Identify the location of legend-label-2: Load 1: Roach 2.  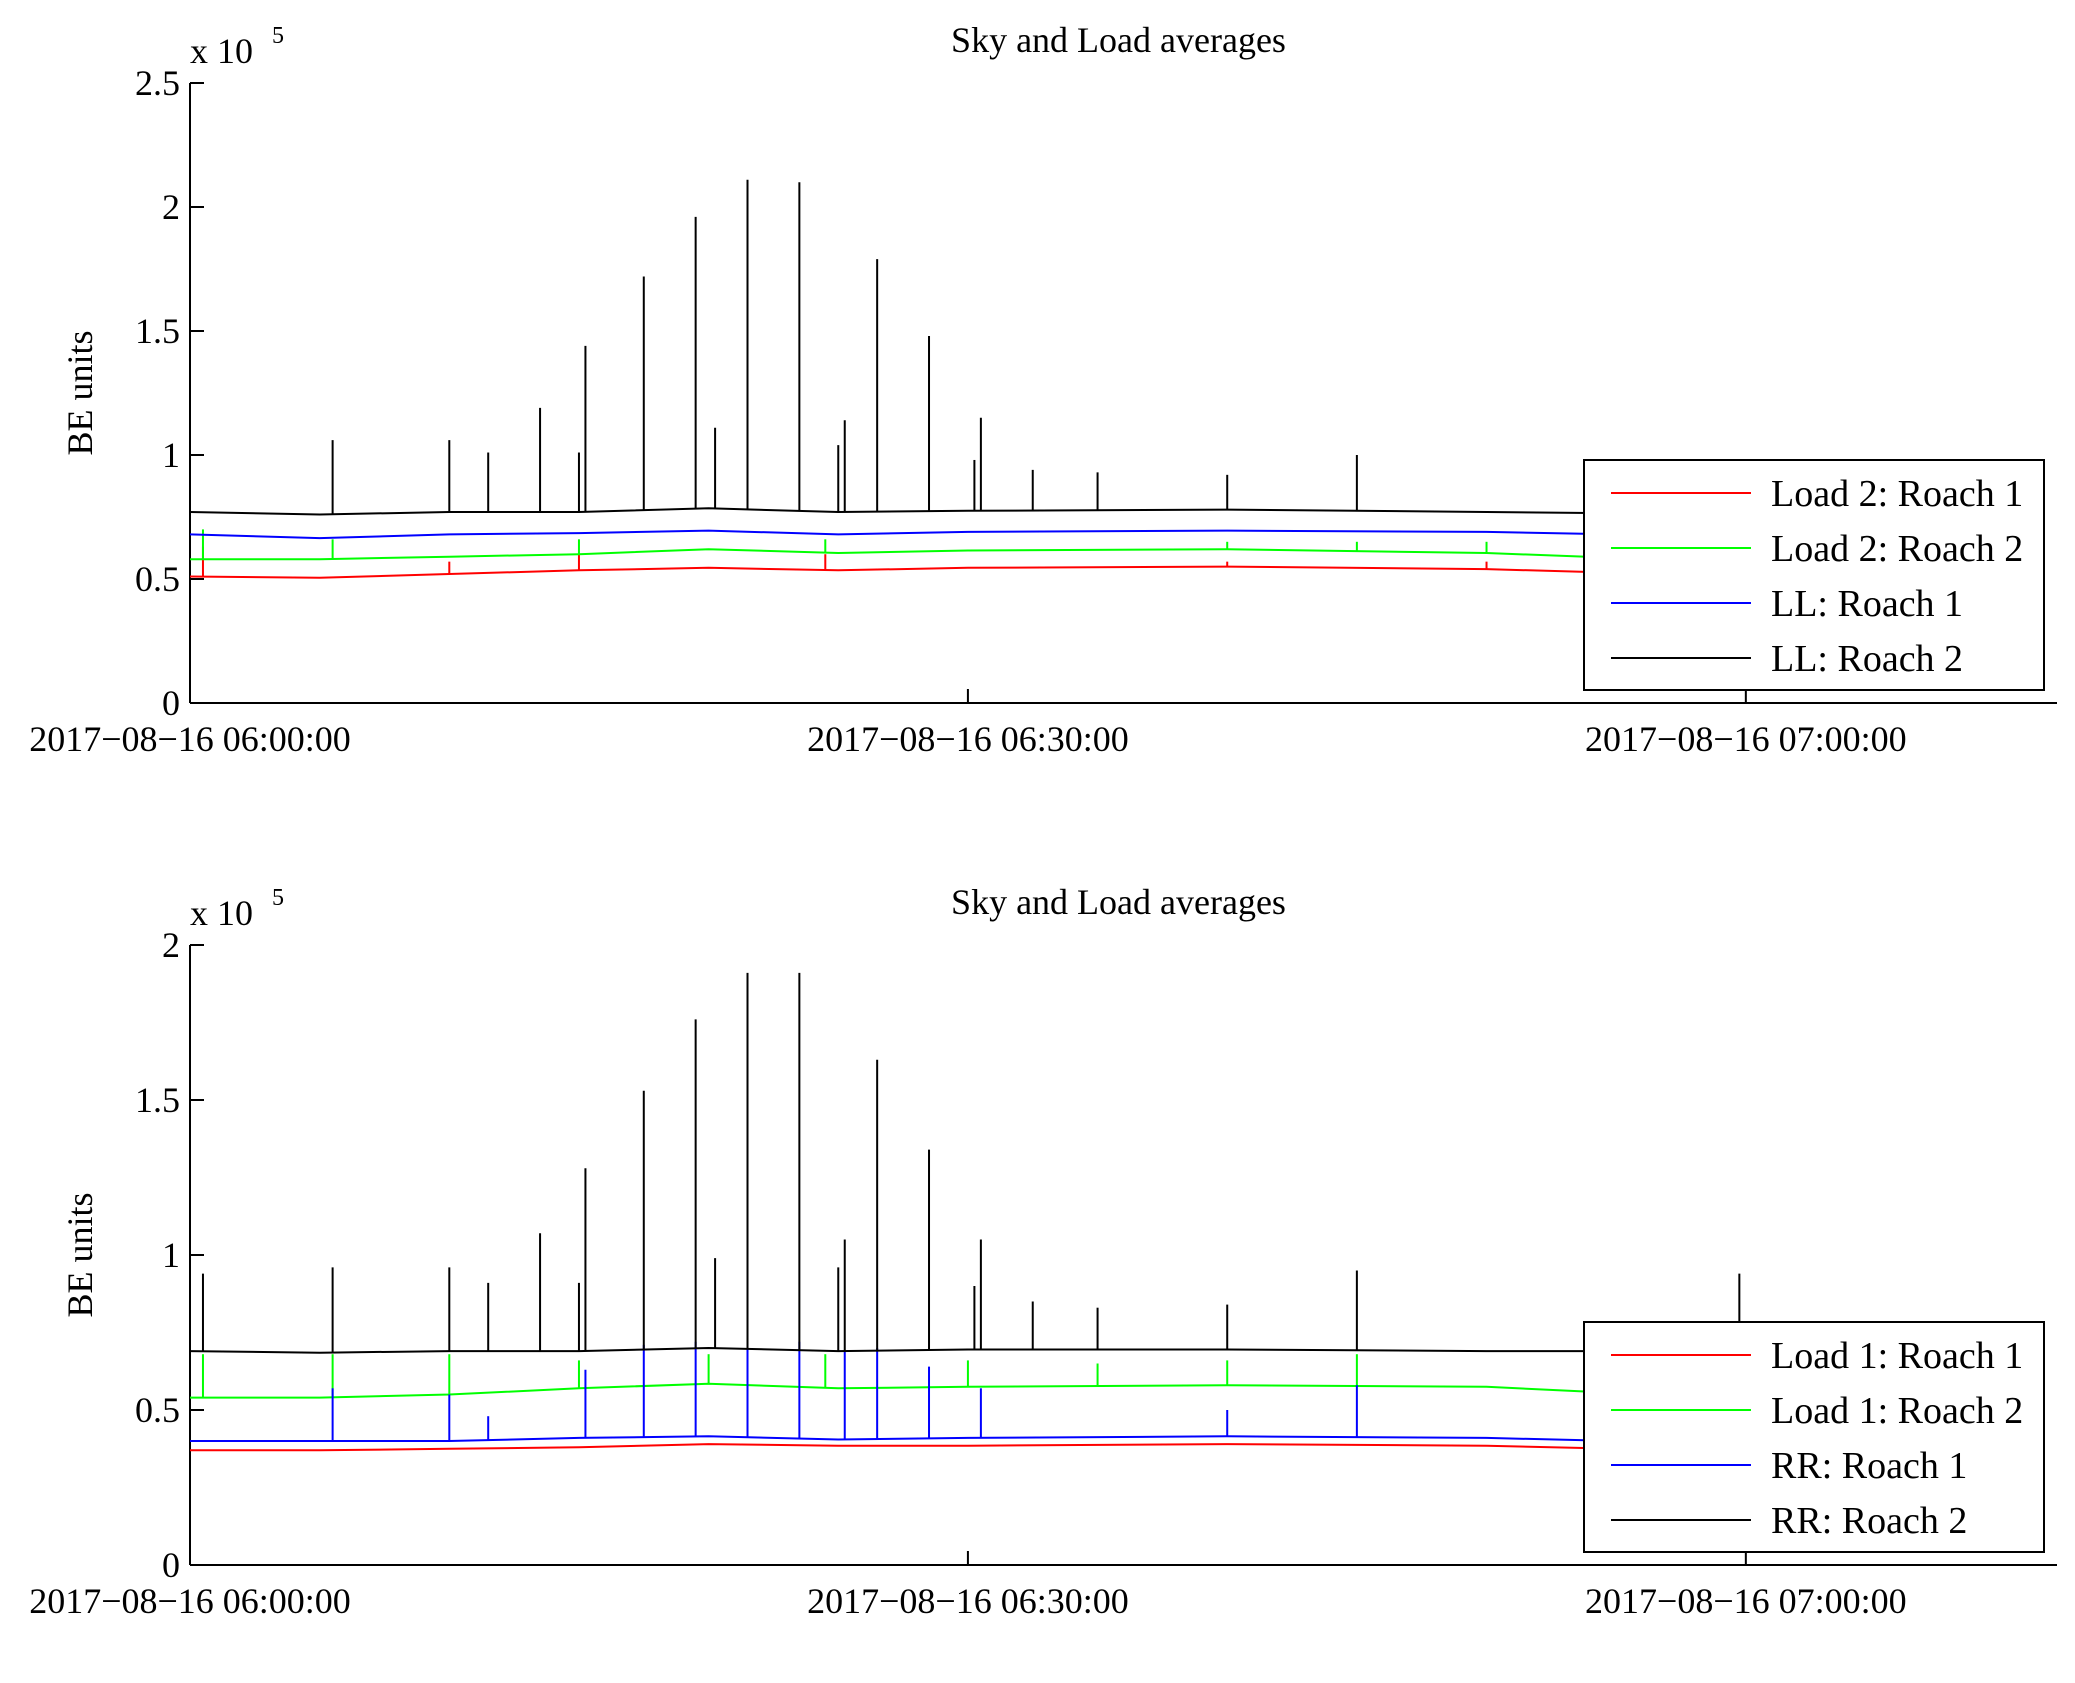
(1897, 1411).